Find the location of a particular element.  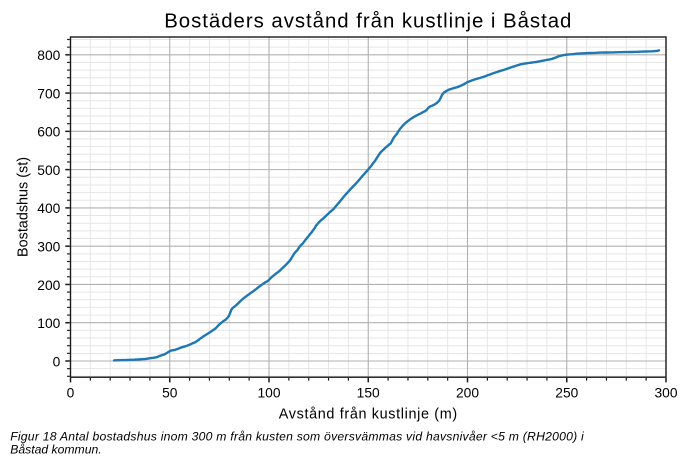

svg-text: 400 is located at coordinates (48, 208).